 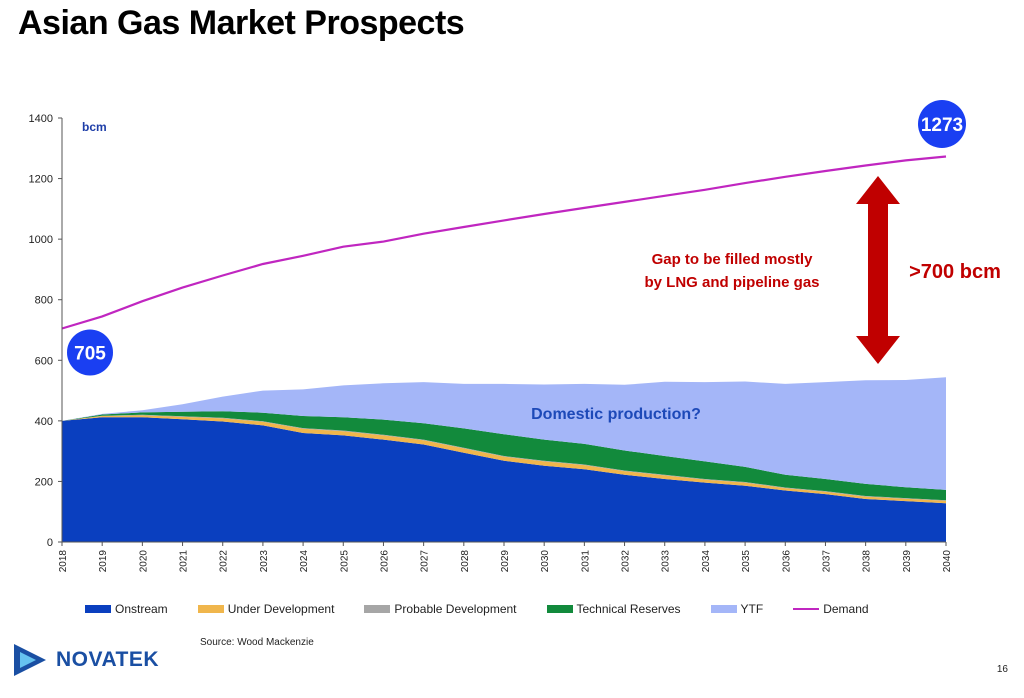 I want to click on x-tick-label: 2040, so click(x=947, y=561).